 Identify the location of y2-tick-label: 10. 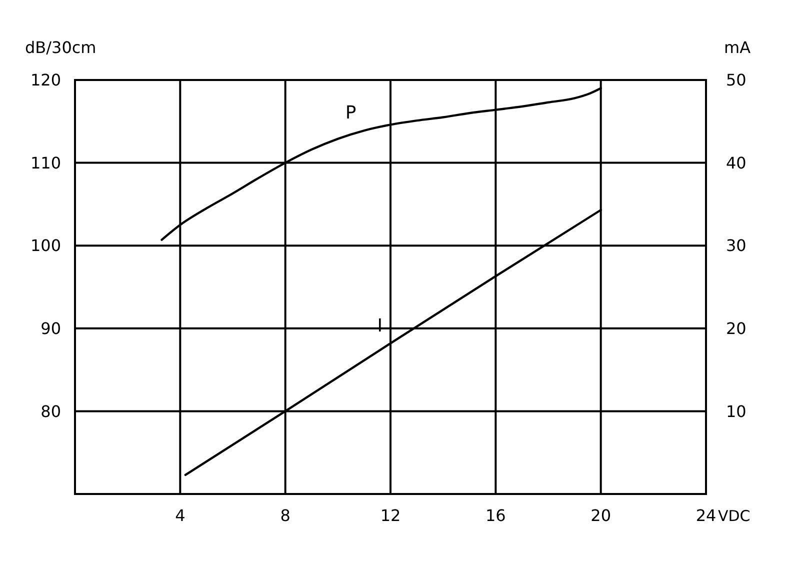
(736, 411).